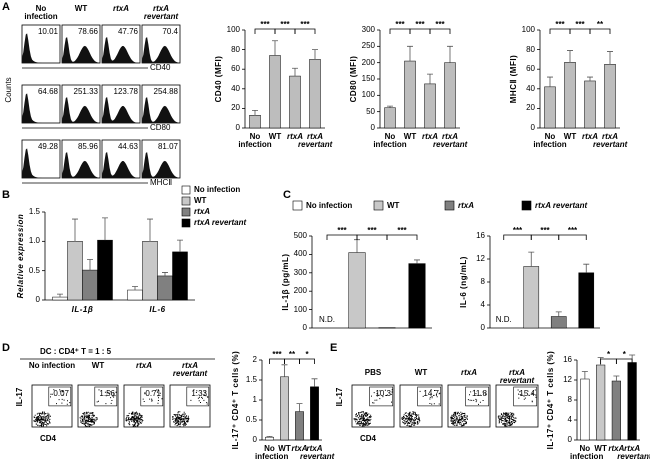 Image resolution: width=650 pixels, height=466 pixels. What do you see at coordinates (6, 7) in the screenshot?
I see `panel-label: A` at bounding box center [6, 7].